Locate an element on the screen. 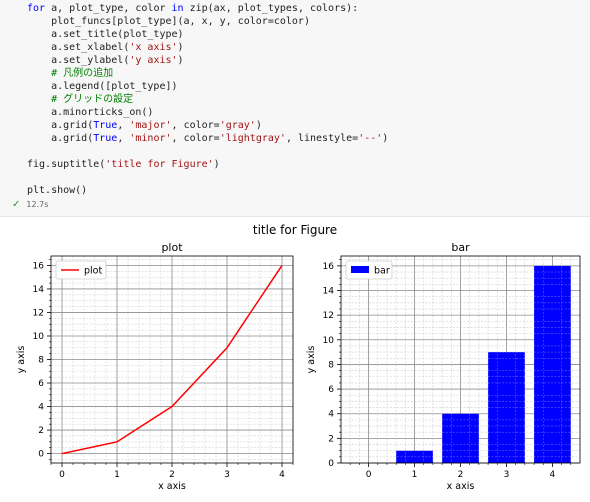  legend: bar is located at coordinates (369, 270).